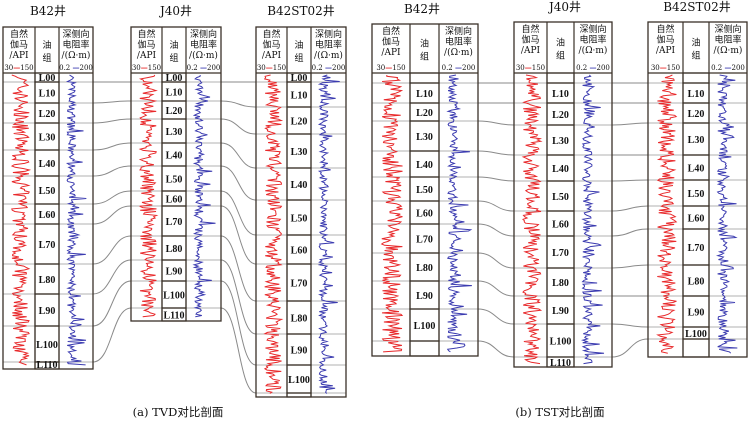  Describe the element at coordinates (146, 45) in the screenshot. I see `gr-header-label: 伽马` at that location.